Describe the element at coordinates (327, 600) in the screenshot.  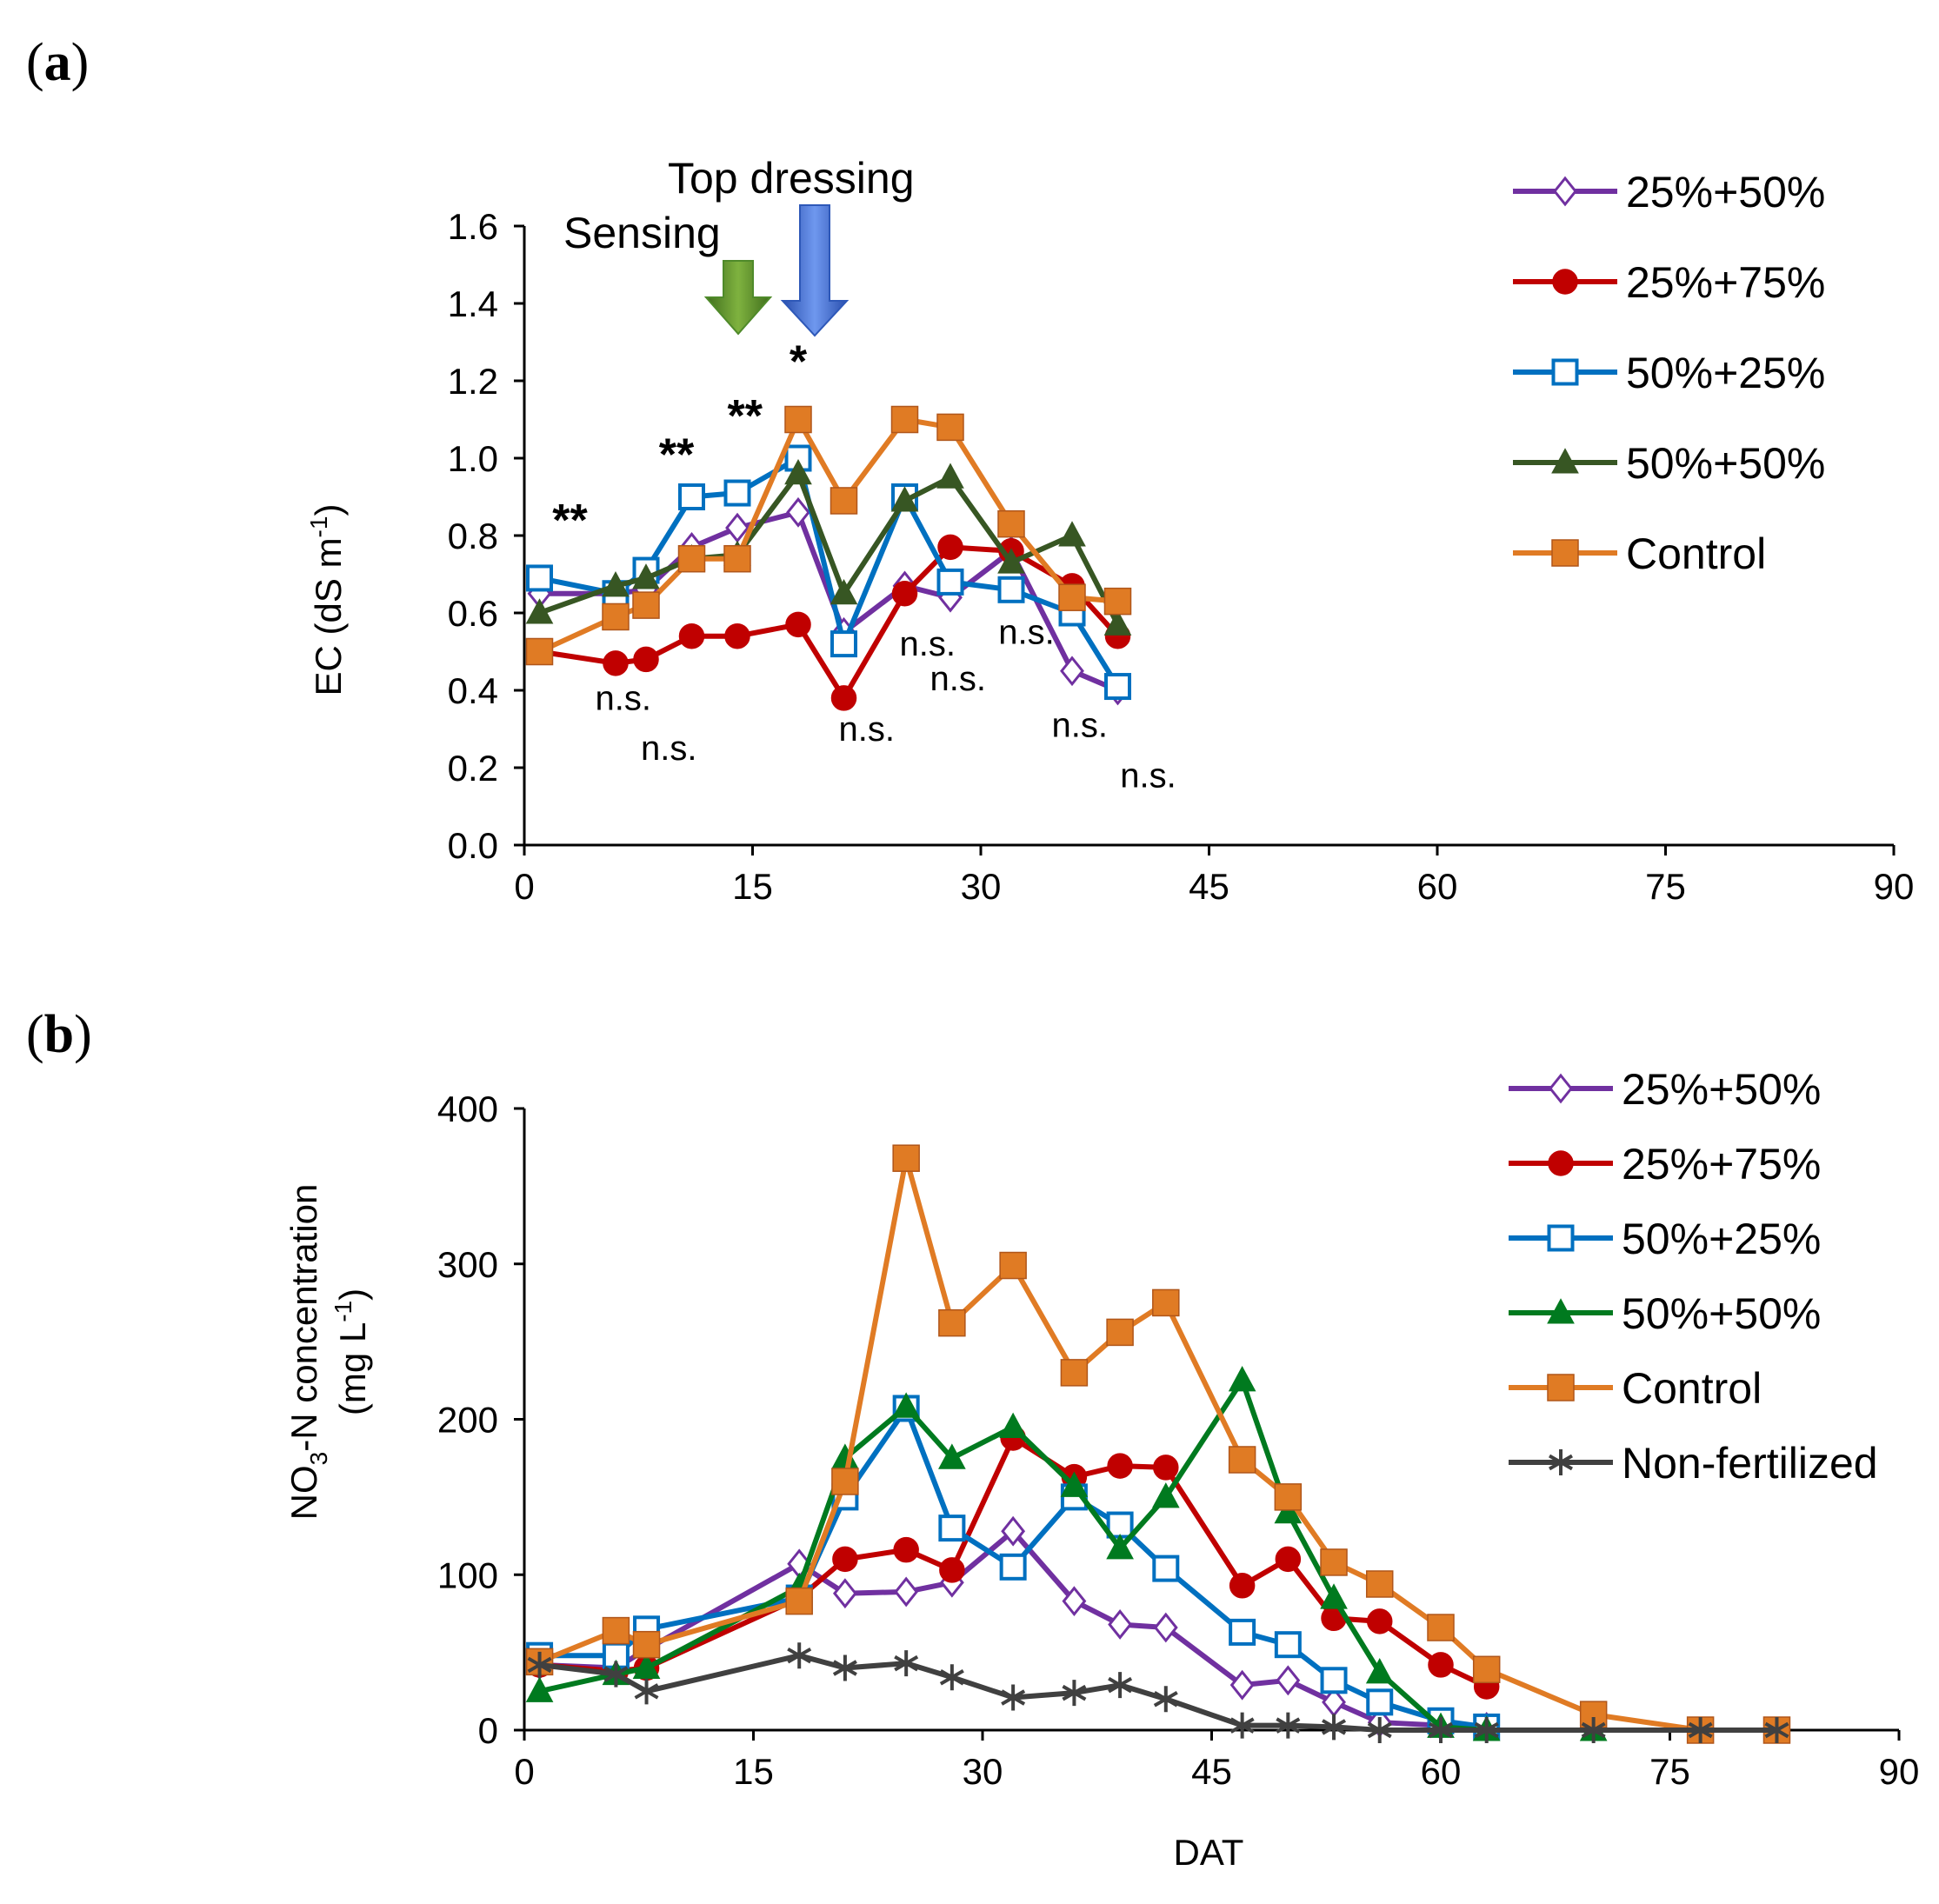
I see `panel-a-ylabel: EC (dS m-1)` at that location.